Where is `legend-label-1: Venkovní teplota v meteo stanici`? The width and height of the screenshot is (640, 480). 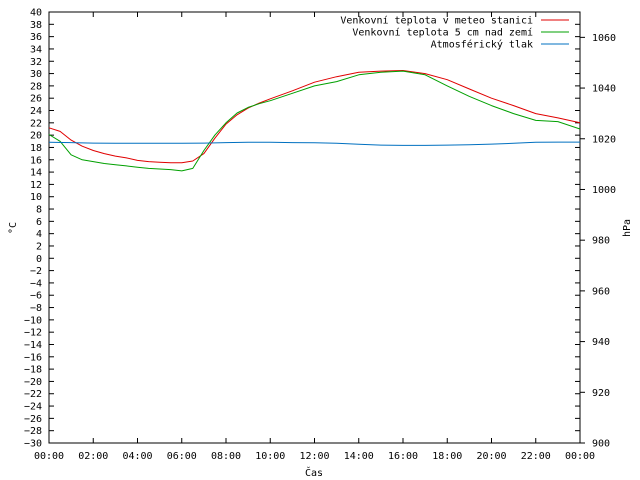
legend-label-1: Venkovní teplota v meteo stanici is located at coordinates (436, 21).